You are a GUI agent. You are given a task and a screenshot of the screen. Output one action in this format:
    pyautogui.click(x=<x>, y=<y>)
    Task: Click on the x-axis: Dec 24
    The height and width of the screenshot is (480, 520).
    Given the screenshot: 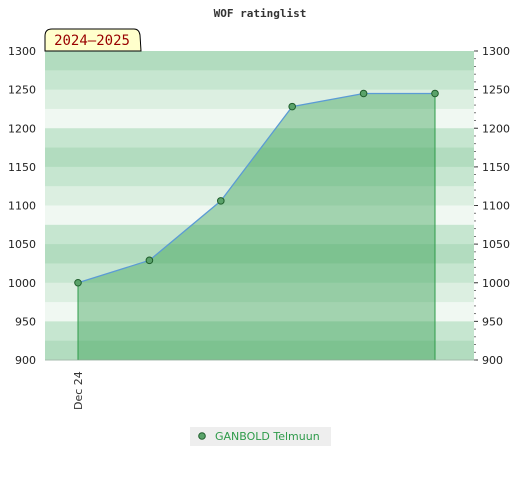 What is the action you would take?
    pyautogui.click(x=259, y=384)
    